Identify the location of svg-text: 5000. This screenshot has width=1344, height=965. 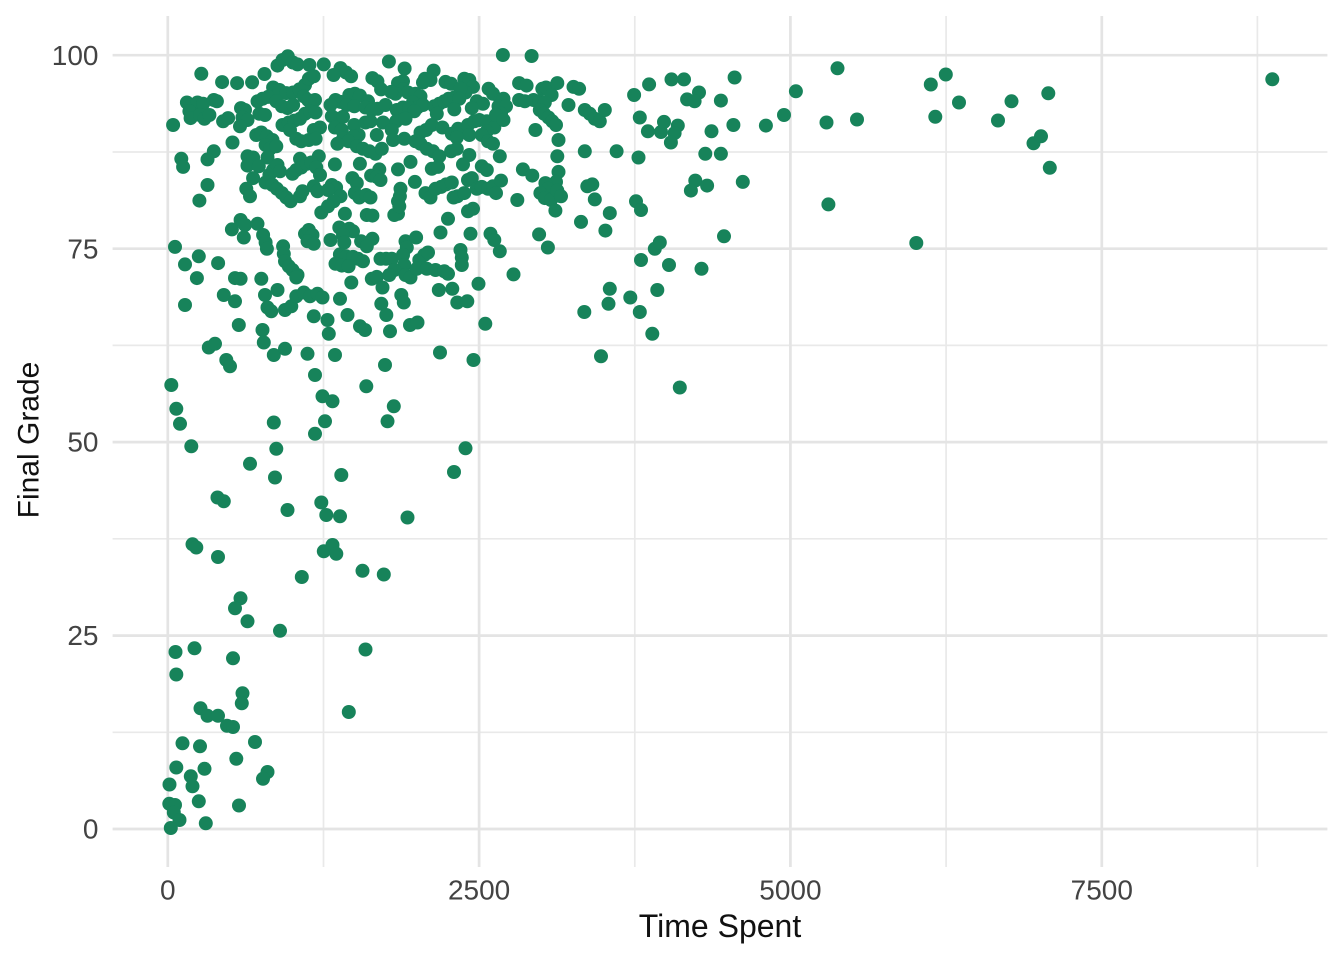
(790, 890).